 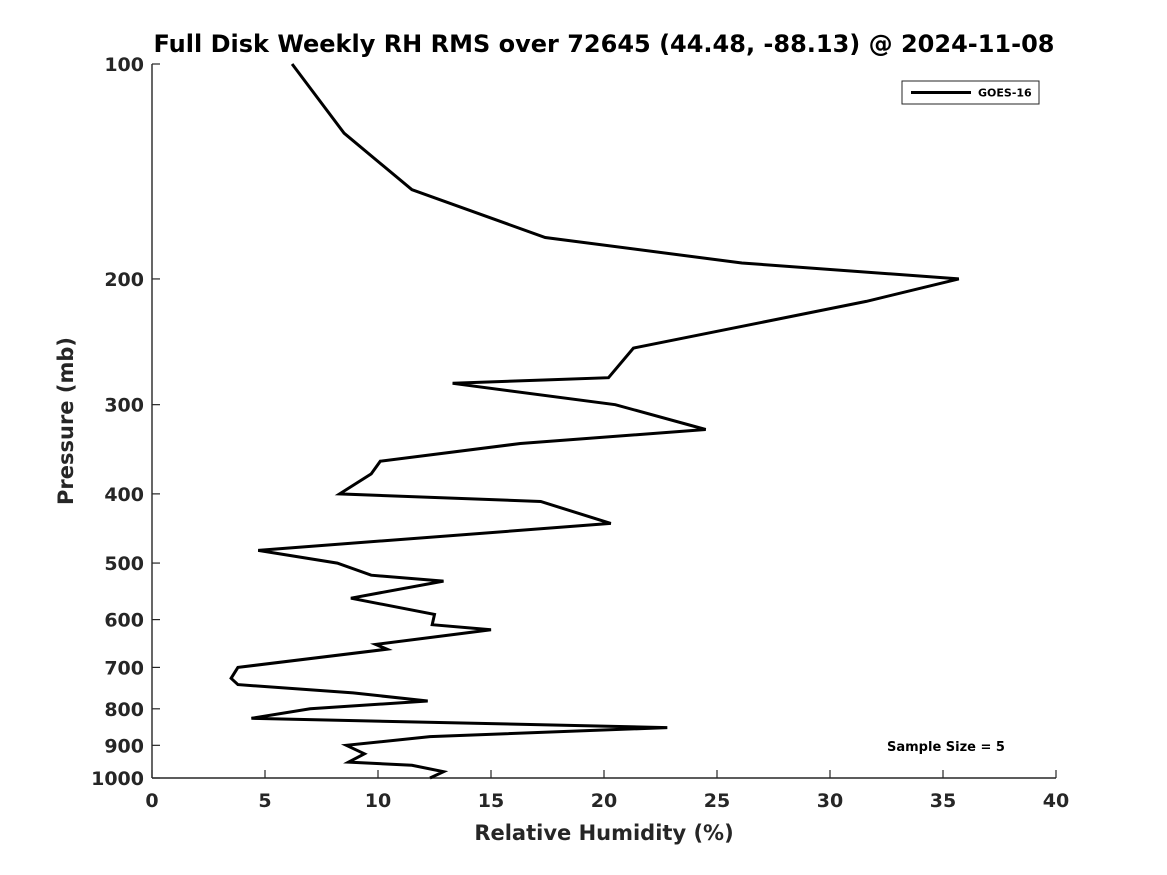 I want to click on y-tick-label: 700, so click(x=124, y=668).